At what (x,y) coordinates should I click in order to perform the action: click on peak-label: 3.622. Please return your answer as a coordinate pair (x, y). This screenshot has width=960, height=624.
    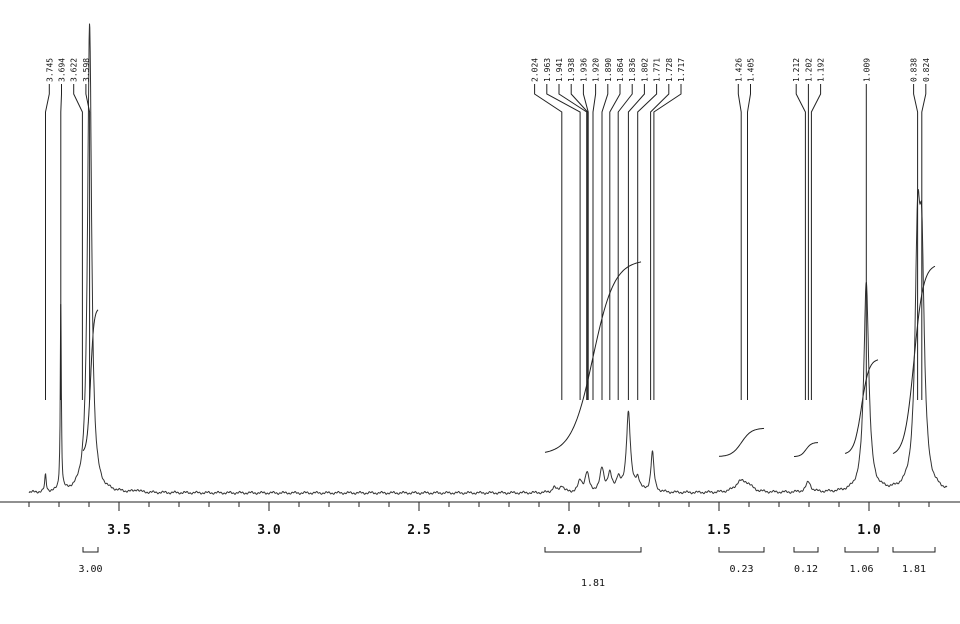
    Looking at the image, I should click on (74, 70).